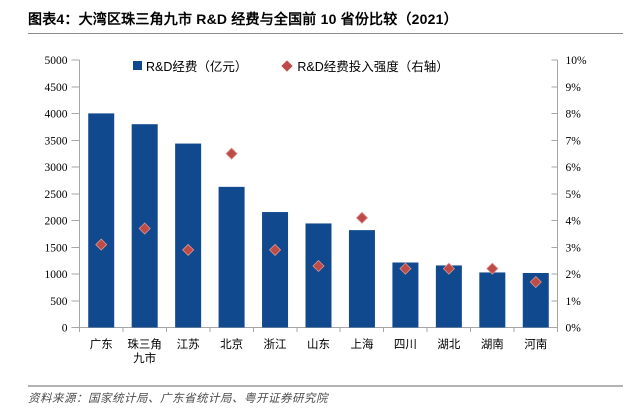 This screenshot has height=409, width=638. Describe the element at coordinates (144, 228) in the screenshot. I see `marker-珠三角九市` at that location.